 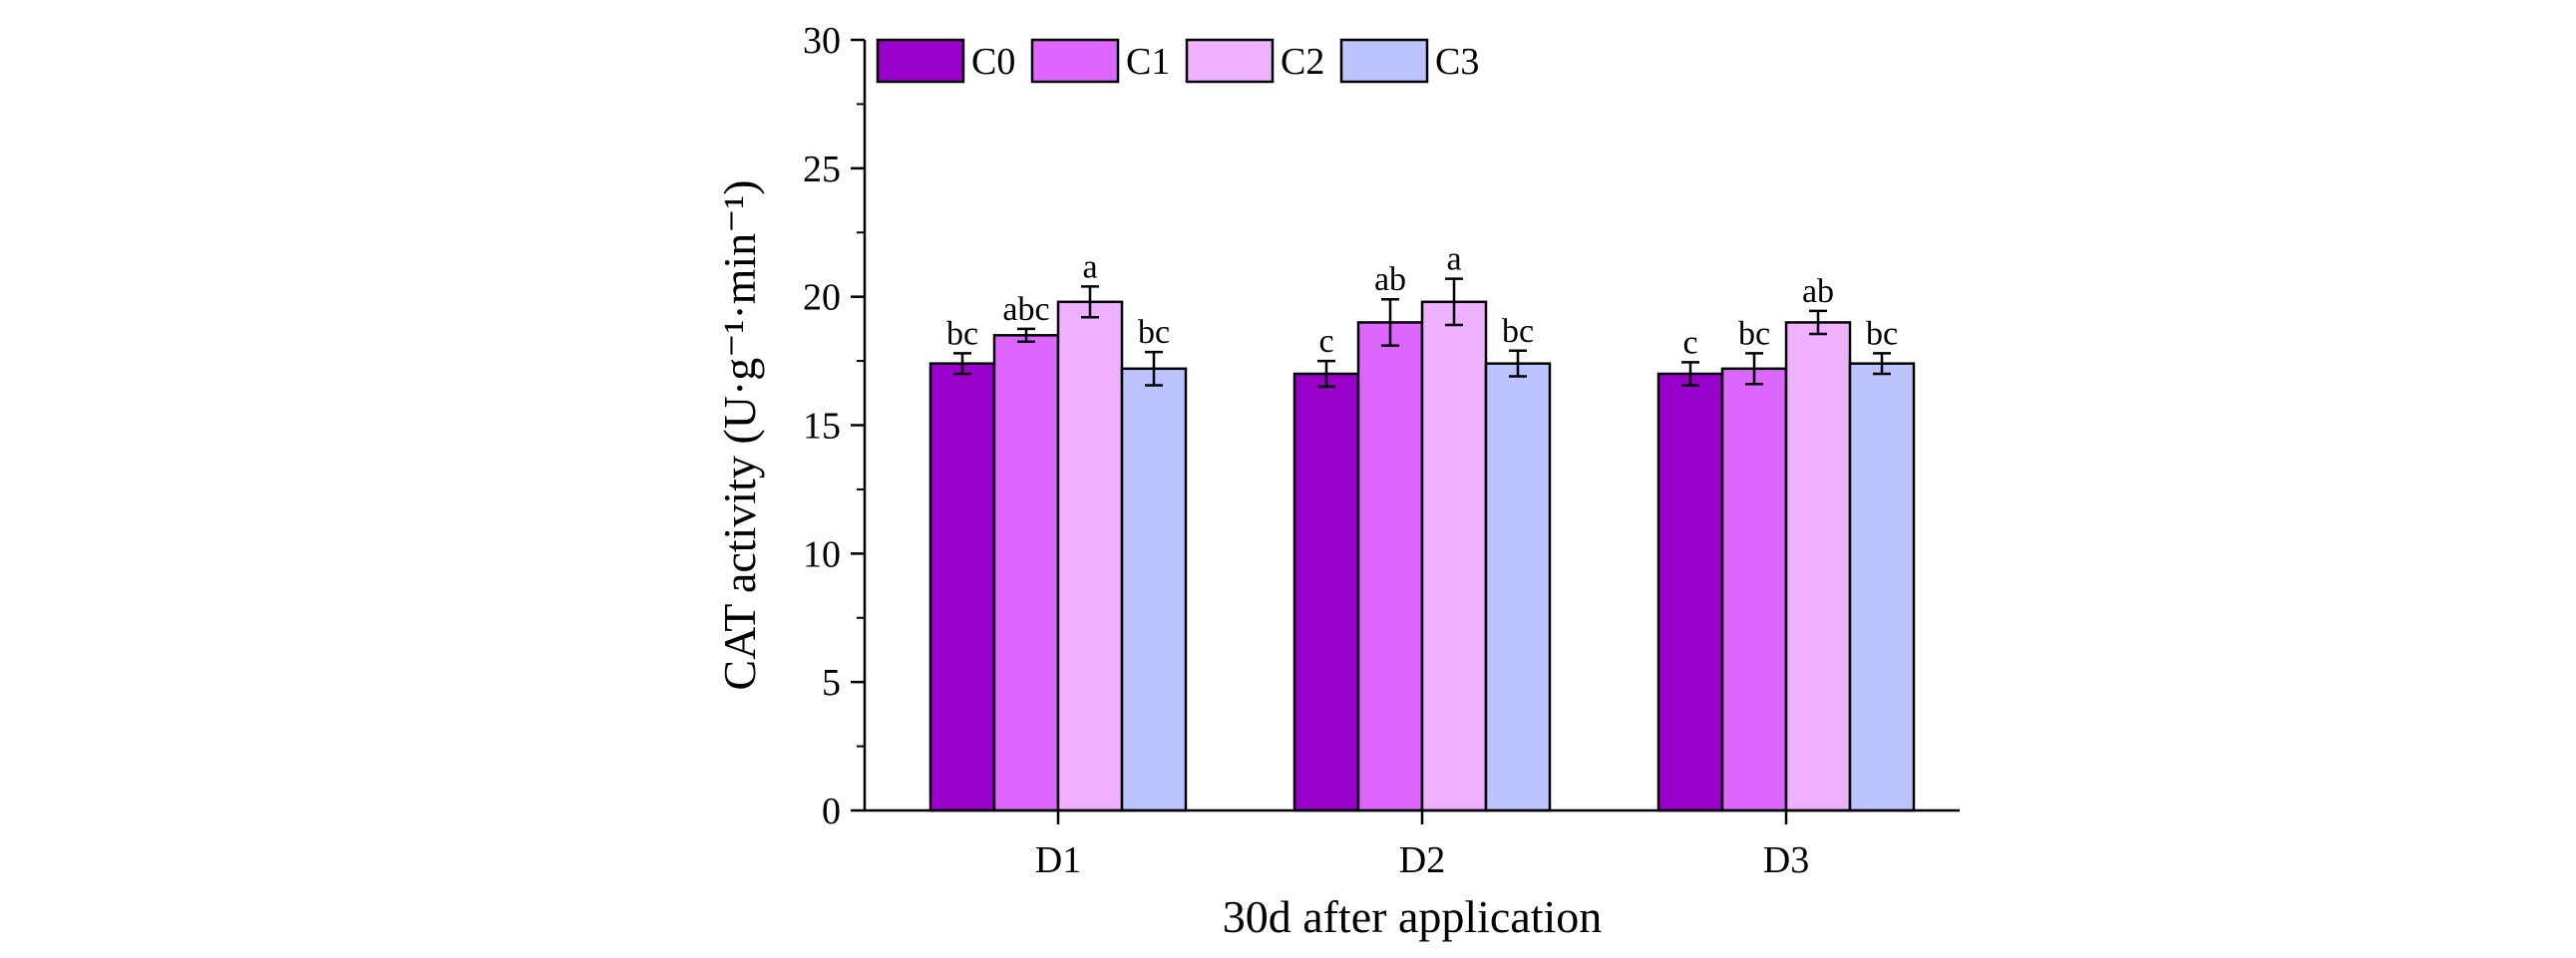 What do you see at coordinates (1754, 589) in the screenshot?
I see `bar-D3-C1` at bounding box center [1754, 589].